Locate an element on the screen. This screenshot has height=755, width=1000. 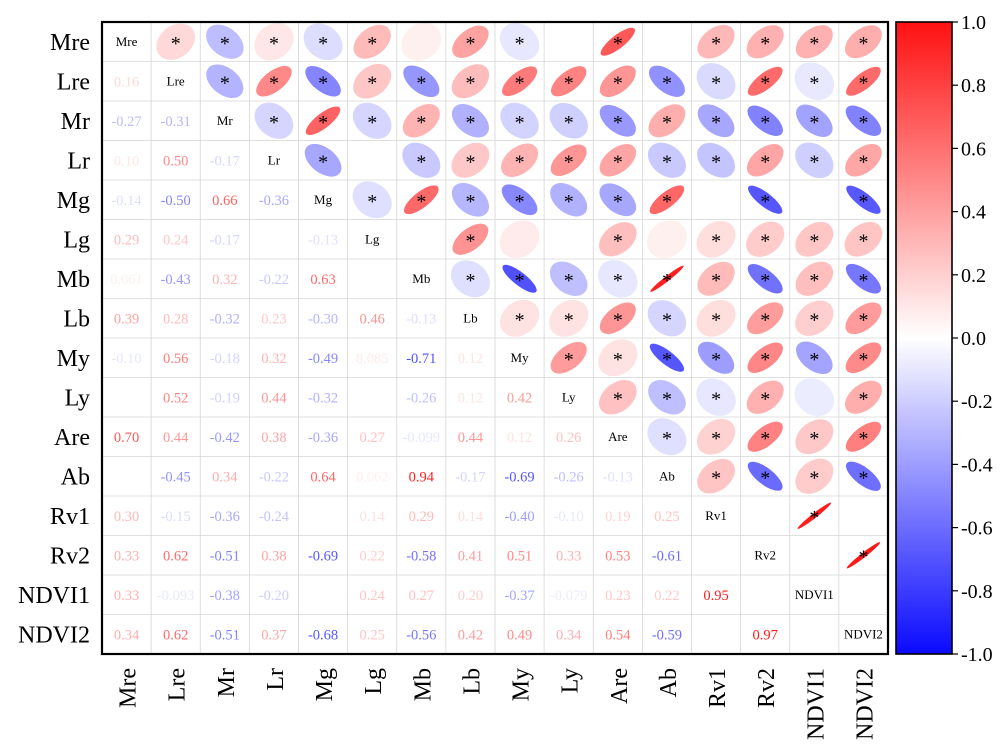
correlation-value: 0.27 is located at coordinates (421, 596).